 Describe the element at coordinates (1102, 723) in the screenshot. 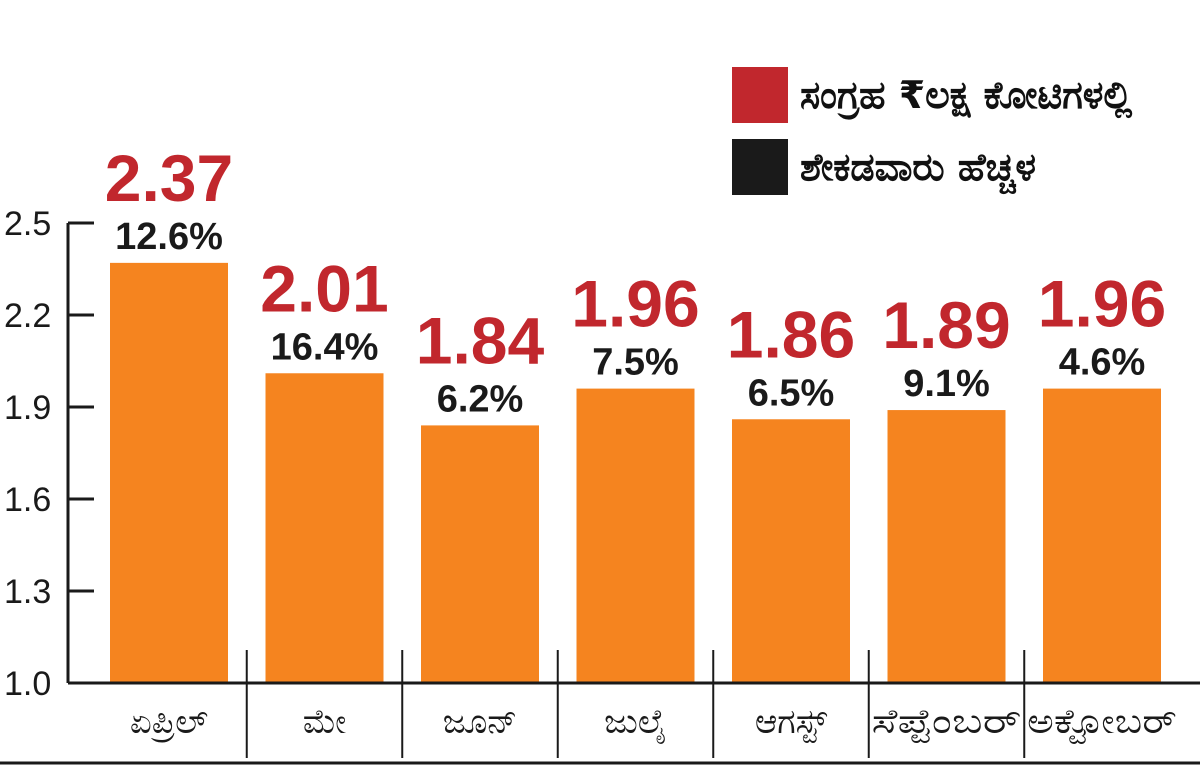

I see `category-label-6: ಅಕ್ಟೋಬರ್` at that location.